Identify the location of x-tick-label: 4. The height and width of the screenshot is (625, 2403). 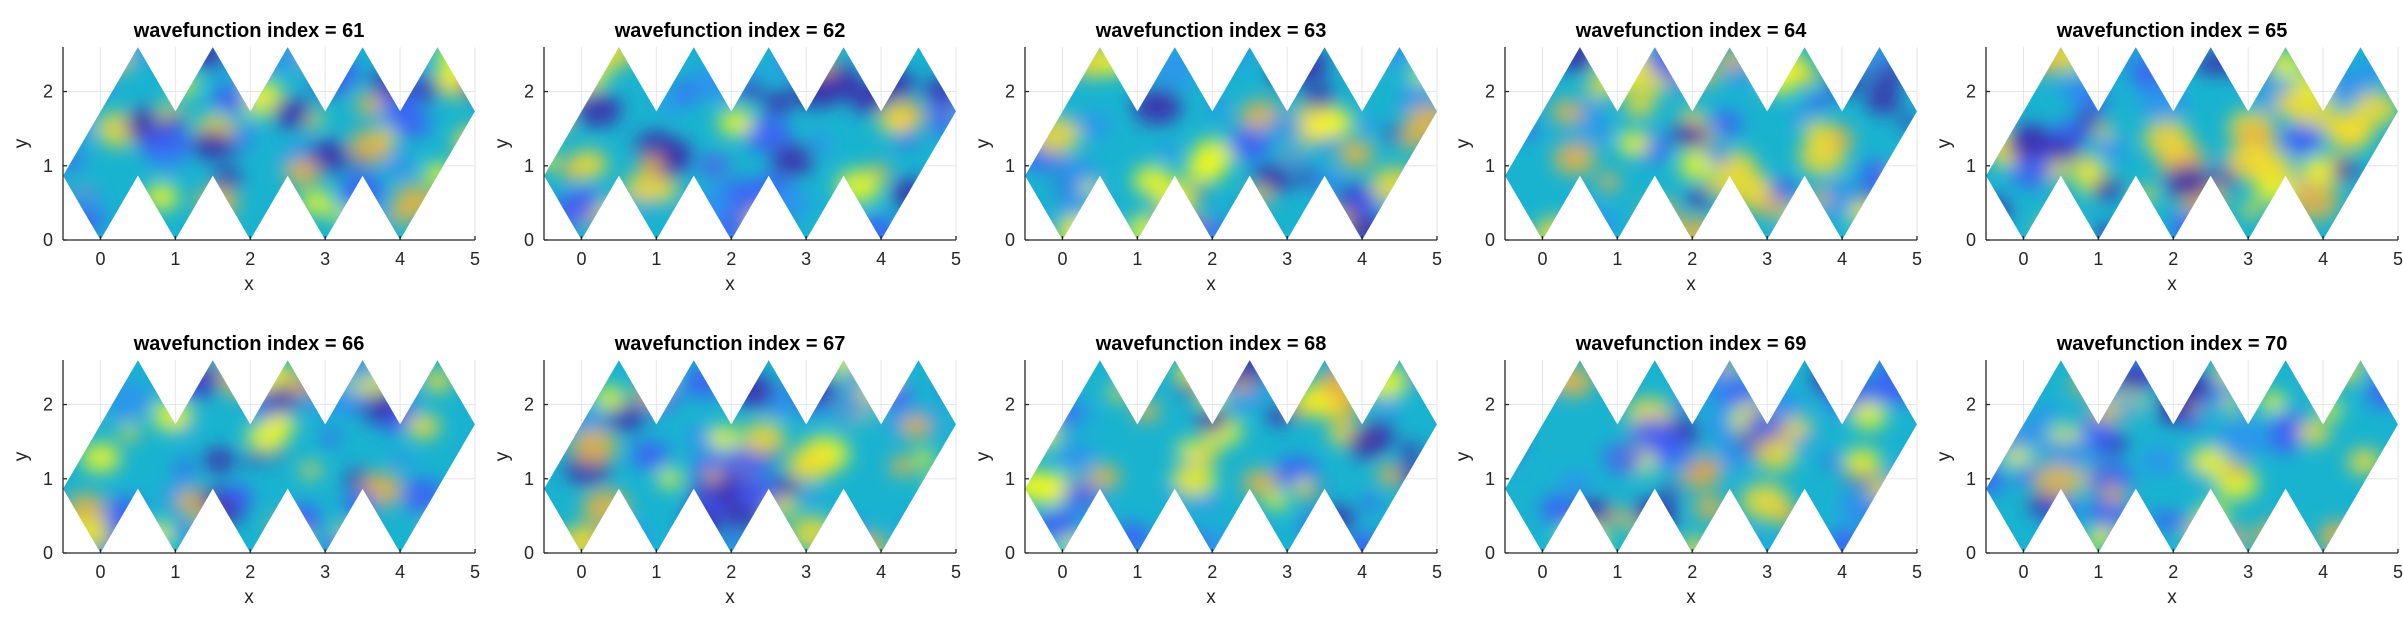
(400, 572).